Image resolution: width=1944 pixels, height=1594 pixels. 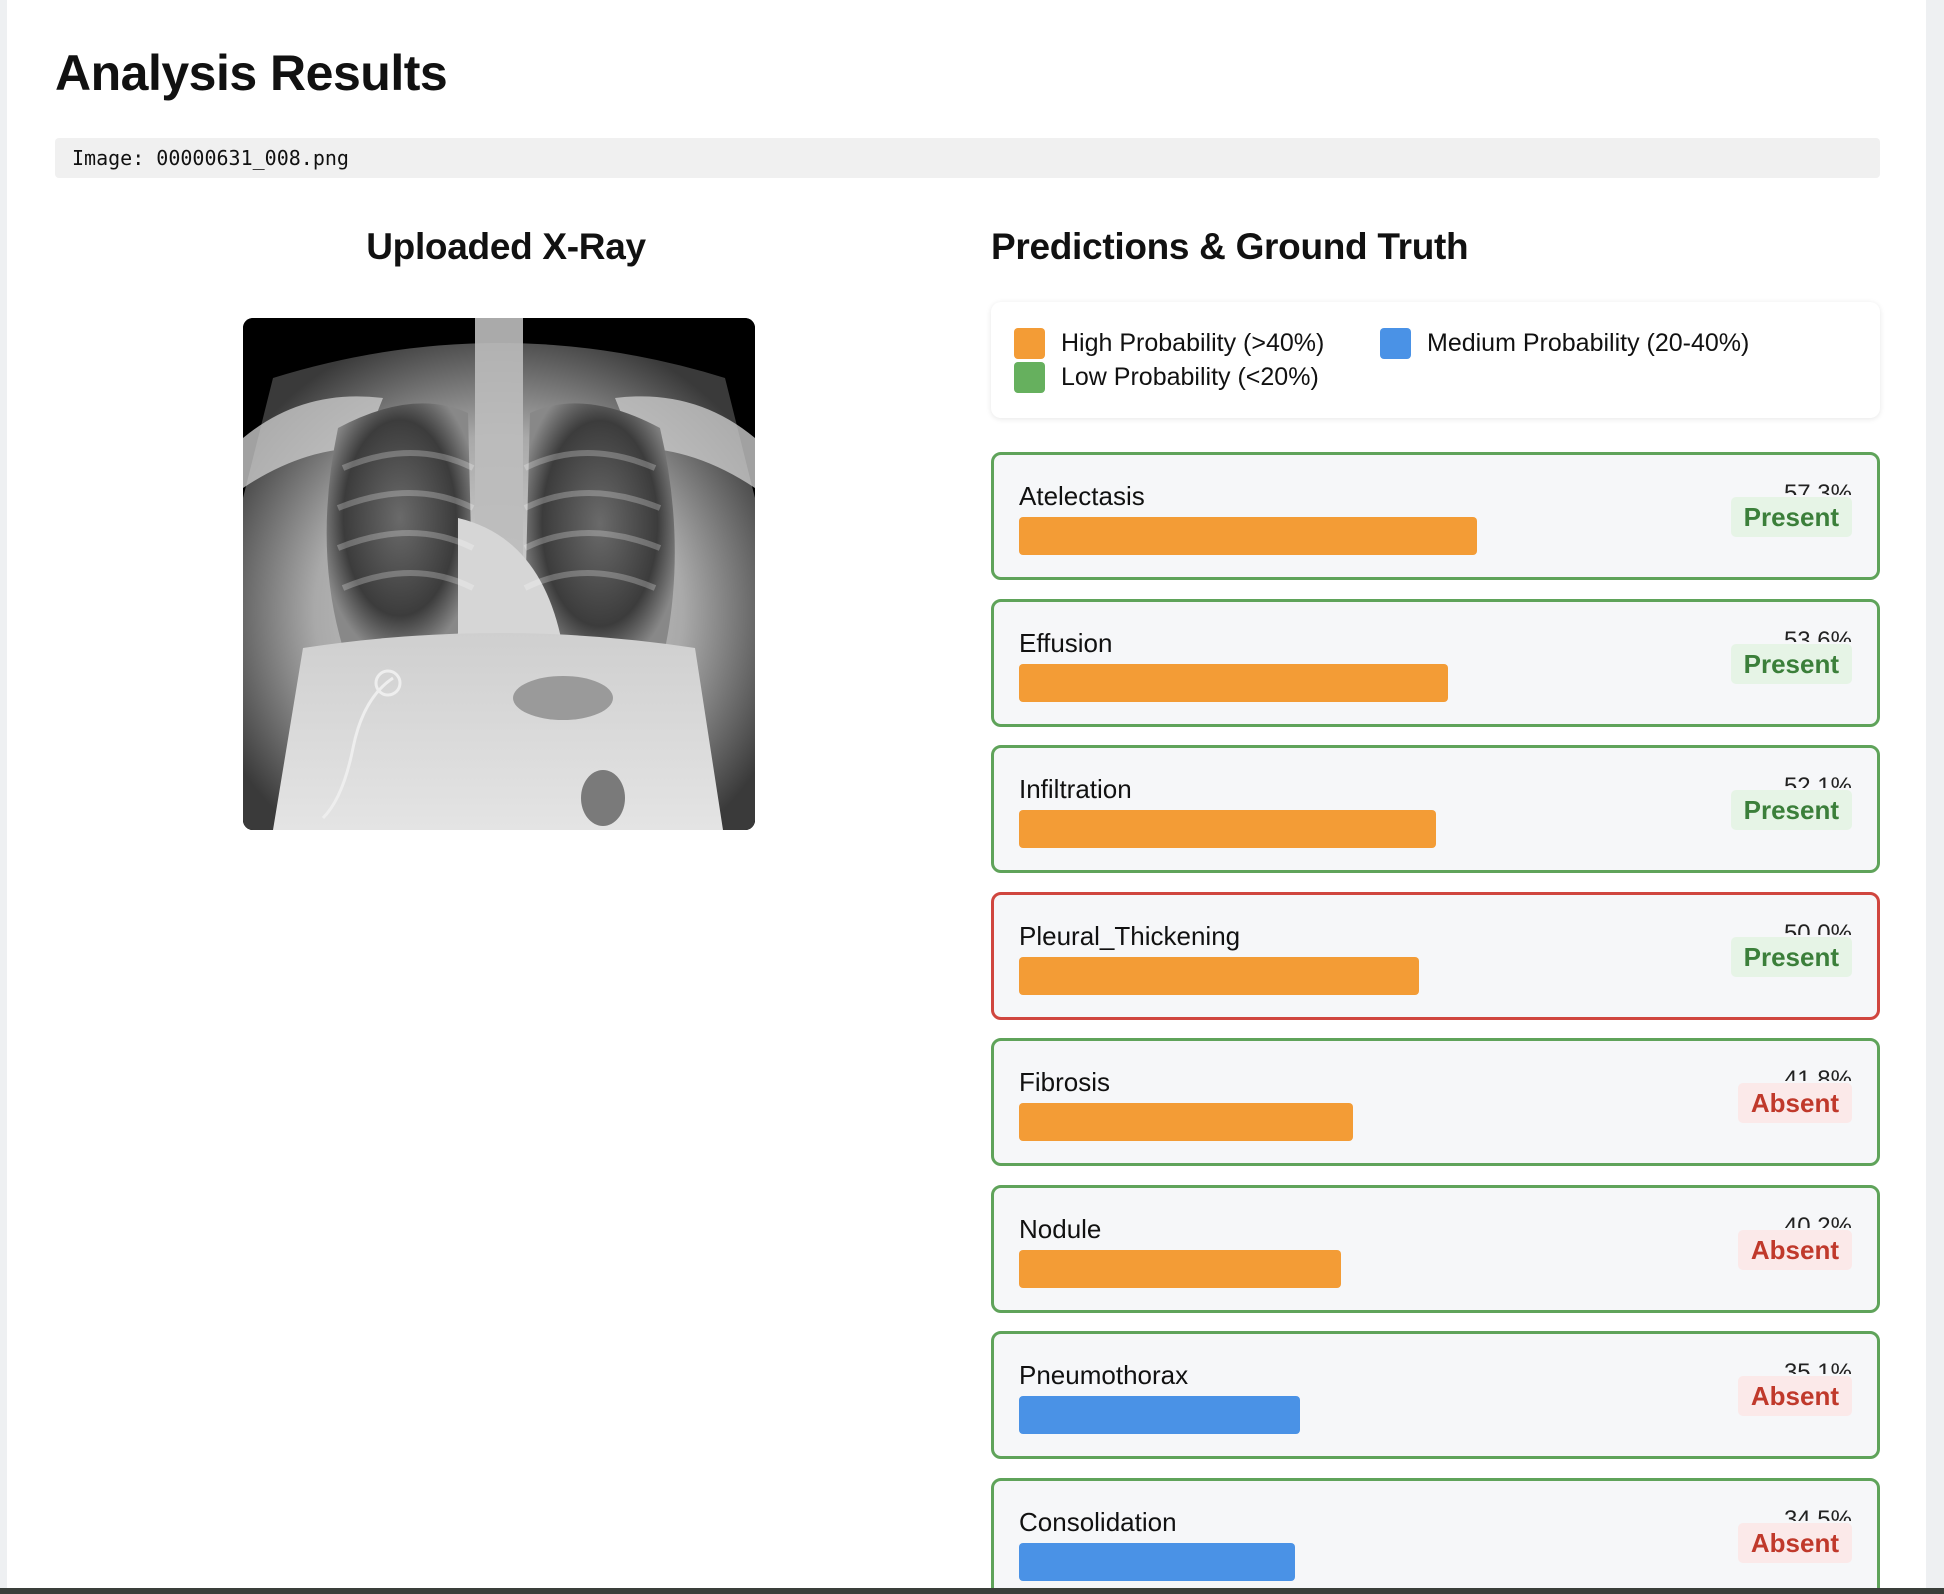 I want to click on prediction-label: Effusion, so click(x=1066, y=643).